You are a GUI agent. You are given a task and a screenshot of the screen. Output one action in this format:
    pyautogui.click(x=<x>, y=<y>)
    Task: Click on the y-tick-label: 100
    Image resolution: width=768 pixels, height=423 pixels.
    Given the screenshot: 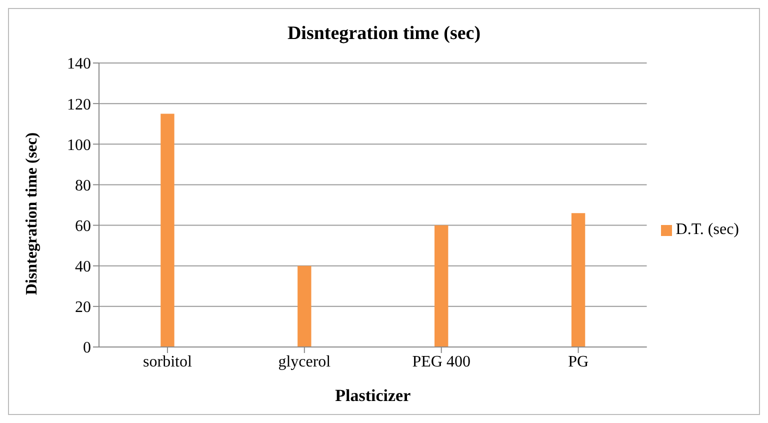 What is the action you would take?
    pyautogui.click(x=79, y=145)
    